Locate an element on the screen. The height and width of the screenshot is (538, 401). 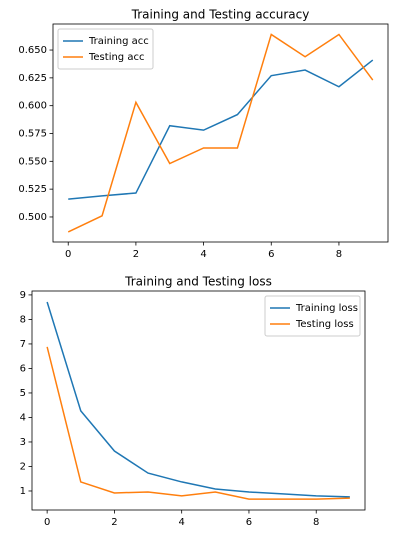
y-tick-label: 8 is located at coordinates (23, 319).